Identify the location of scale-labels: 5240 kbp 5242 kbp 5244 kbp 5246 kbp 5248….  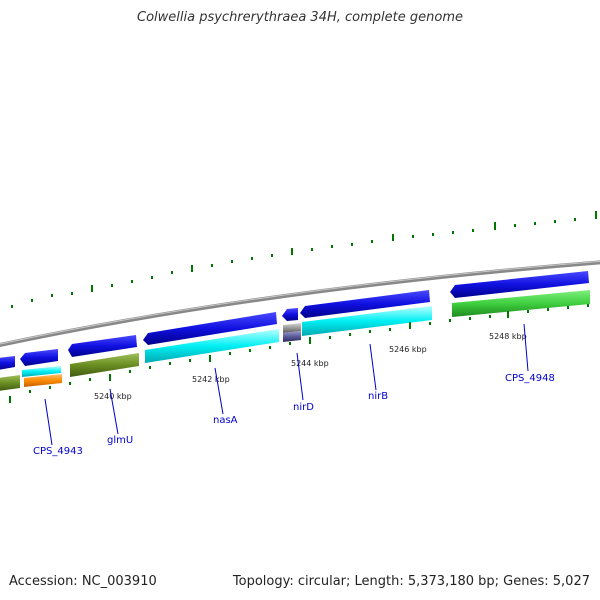
(310, 366).